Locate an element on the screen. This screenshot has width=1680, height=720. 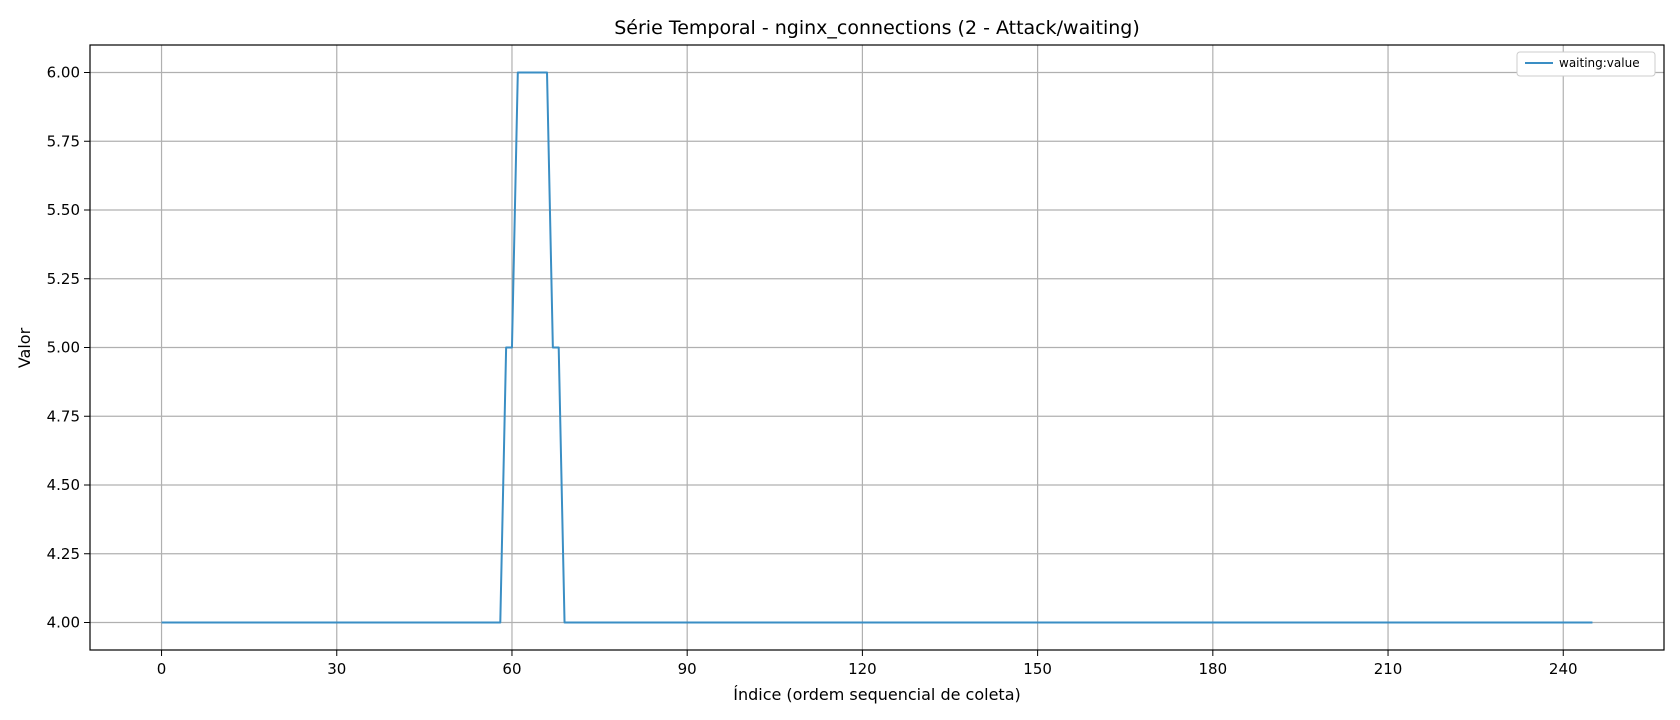
legend-box is located at coordinates (1586, 64).